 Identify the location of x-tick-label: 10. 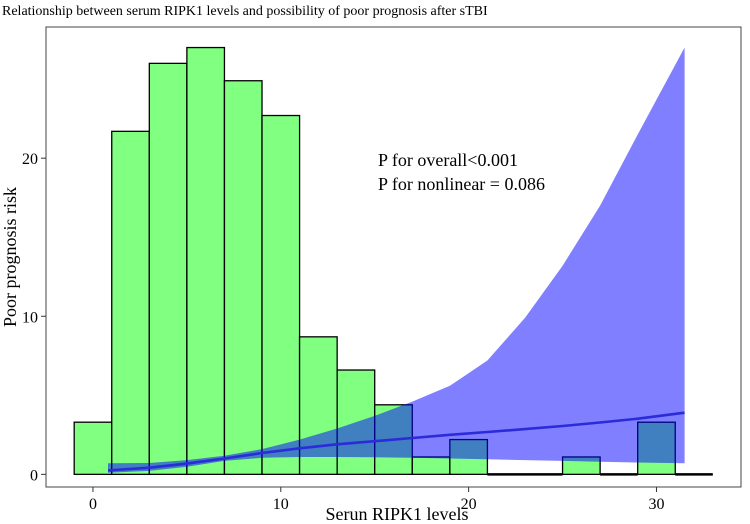
(281, 504).